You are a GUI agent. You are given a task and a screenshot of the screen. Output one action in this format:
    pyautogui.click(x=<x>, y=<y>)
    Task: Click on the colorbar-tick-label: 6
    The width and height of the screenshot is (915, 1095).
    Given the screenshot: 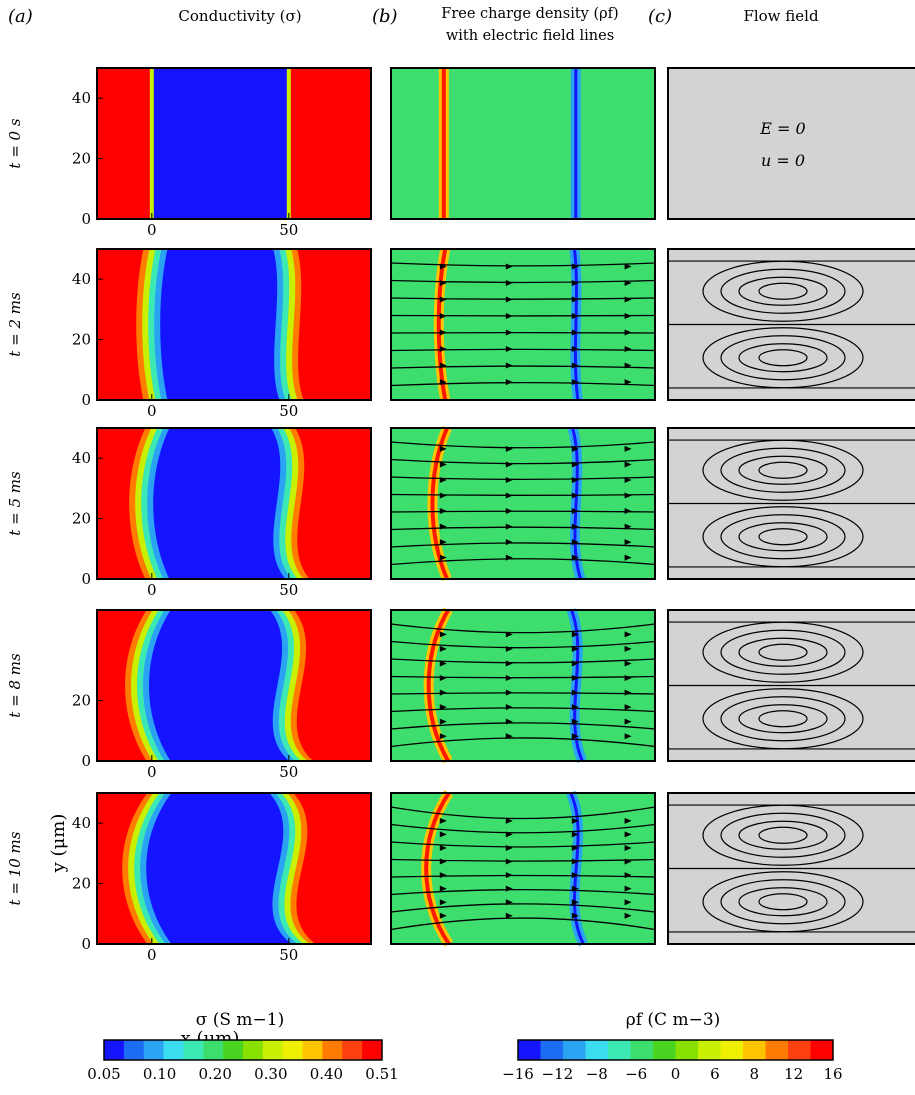 What is the action you would take?
    pyautogui.click(x=715, y=1074)
    